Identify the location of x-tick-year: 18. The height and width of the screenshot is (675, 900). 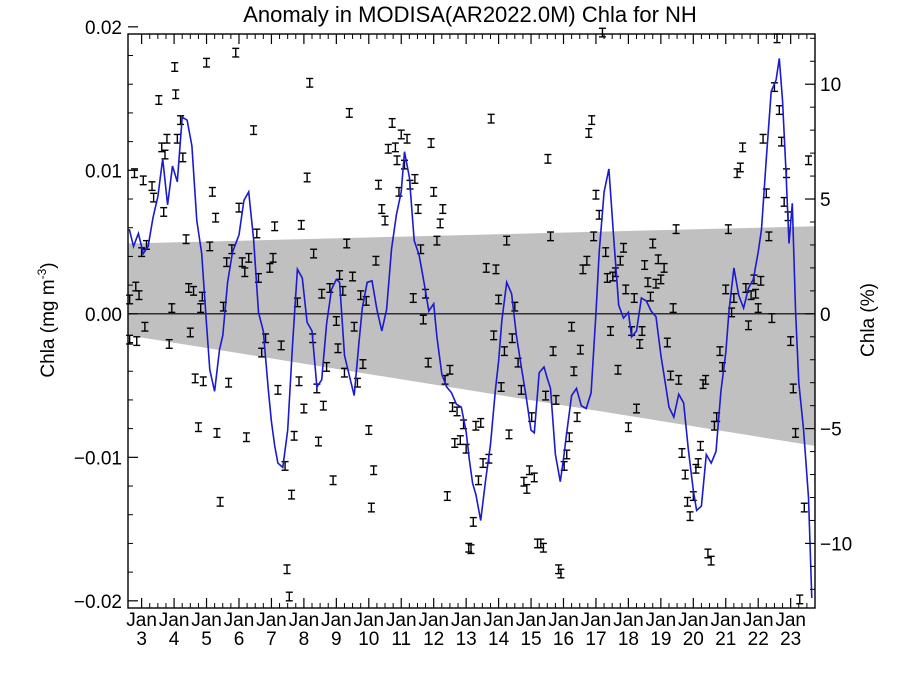
(628, 639).